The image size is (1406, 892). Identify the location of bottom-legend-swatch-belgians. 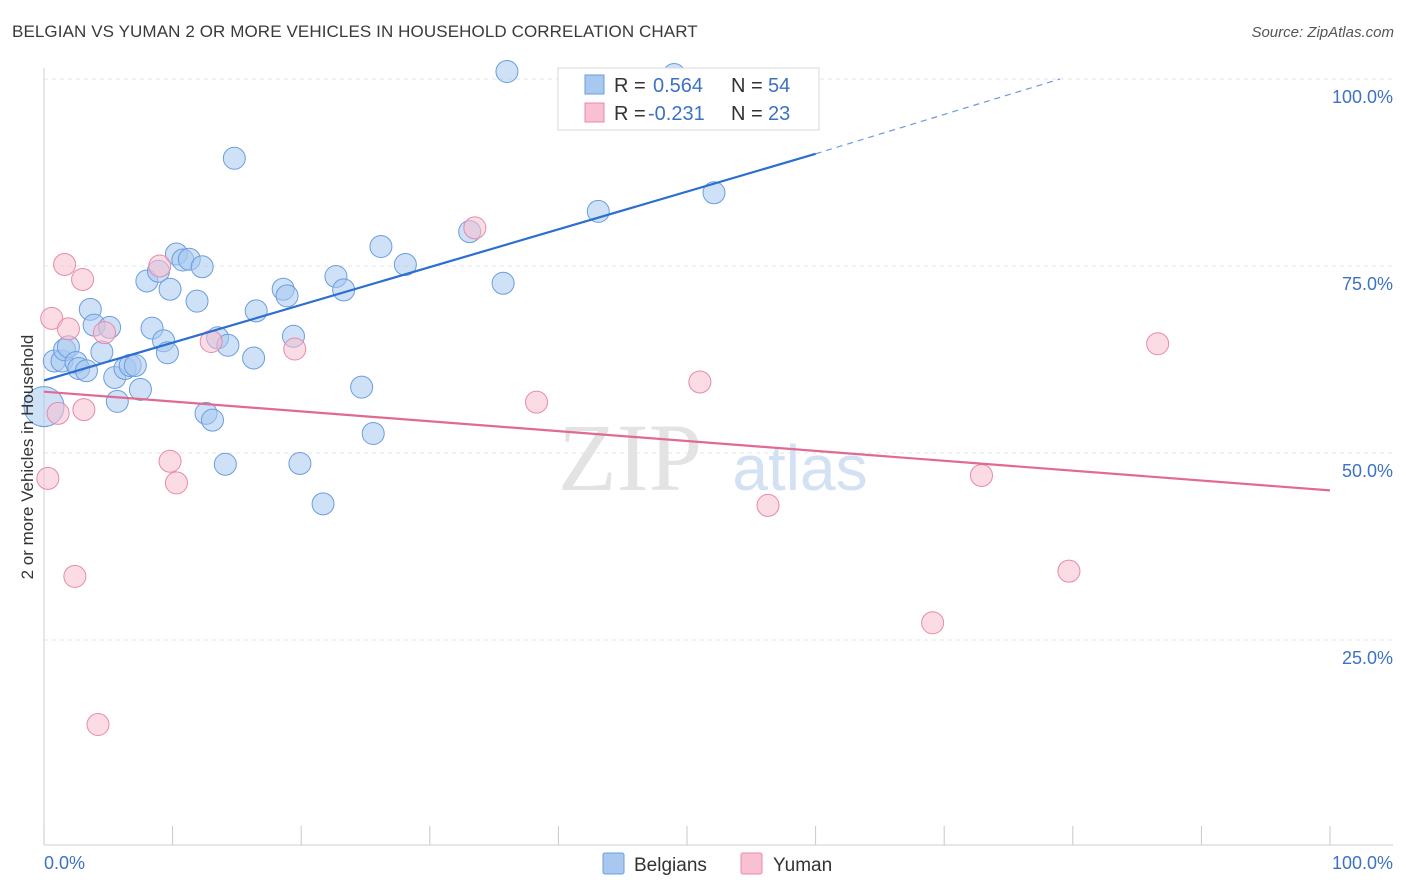
(613, 863).